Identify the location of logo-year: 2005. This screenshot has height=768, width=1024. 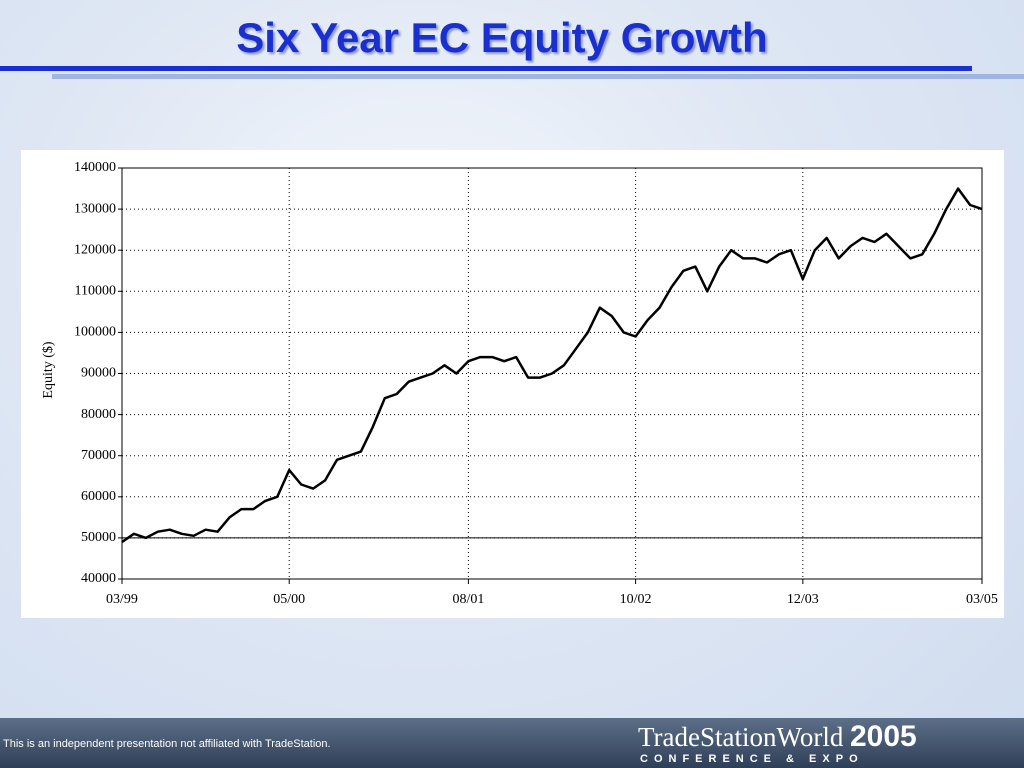
(883, 736).